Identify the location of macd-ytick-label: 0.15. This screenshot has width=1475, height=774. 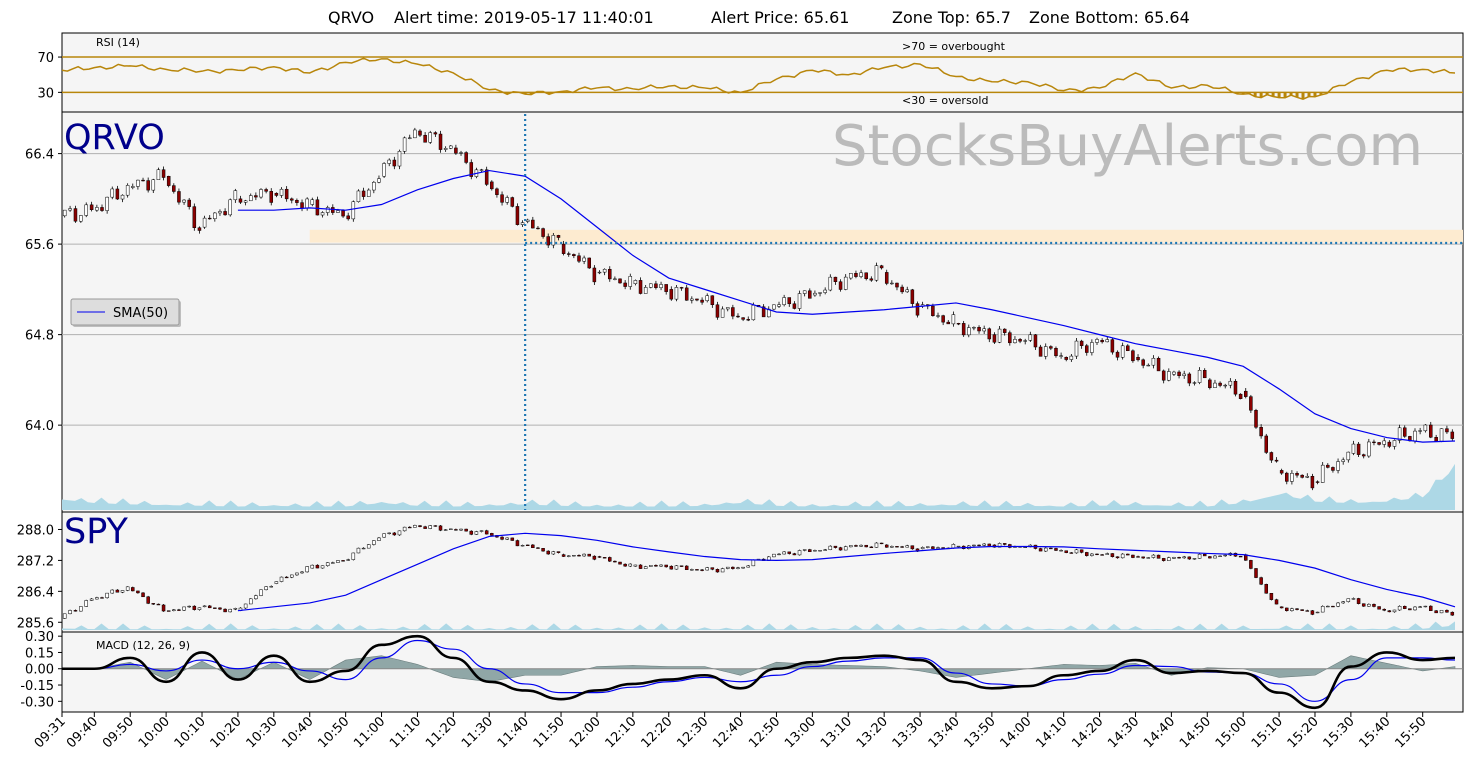
(39, 653).